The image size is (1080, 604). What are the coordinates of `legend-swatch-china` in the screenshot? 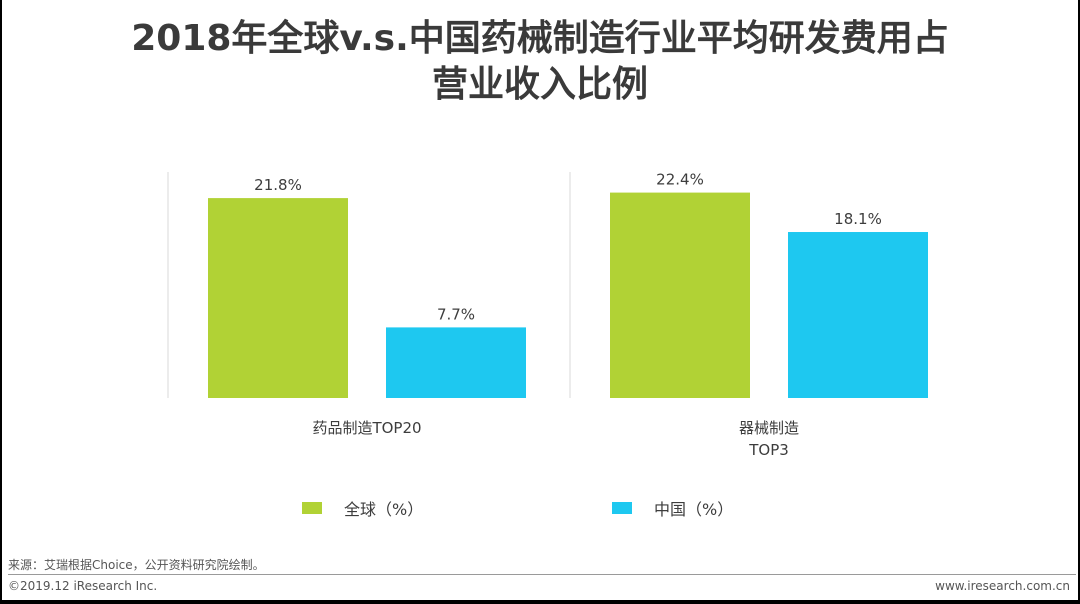 It's located at (622, 508).